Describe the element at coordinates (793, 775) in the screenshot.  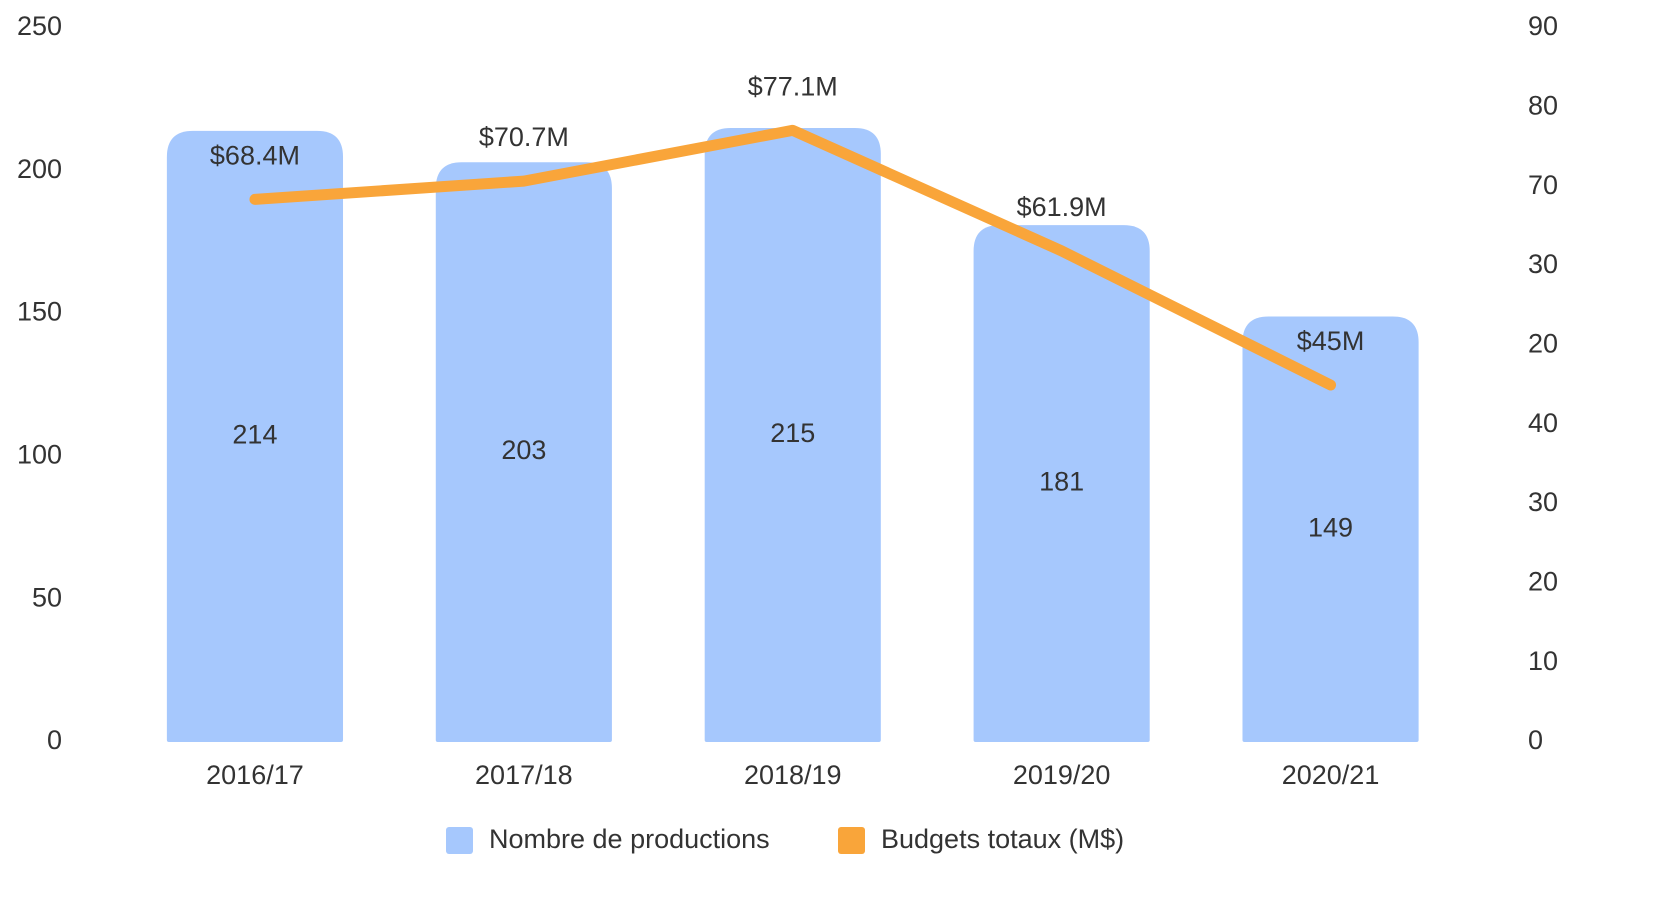
I see `x-tick-label: 2018/19` at that location.